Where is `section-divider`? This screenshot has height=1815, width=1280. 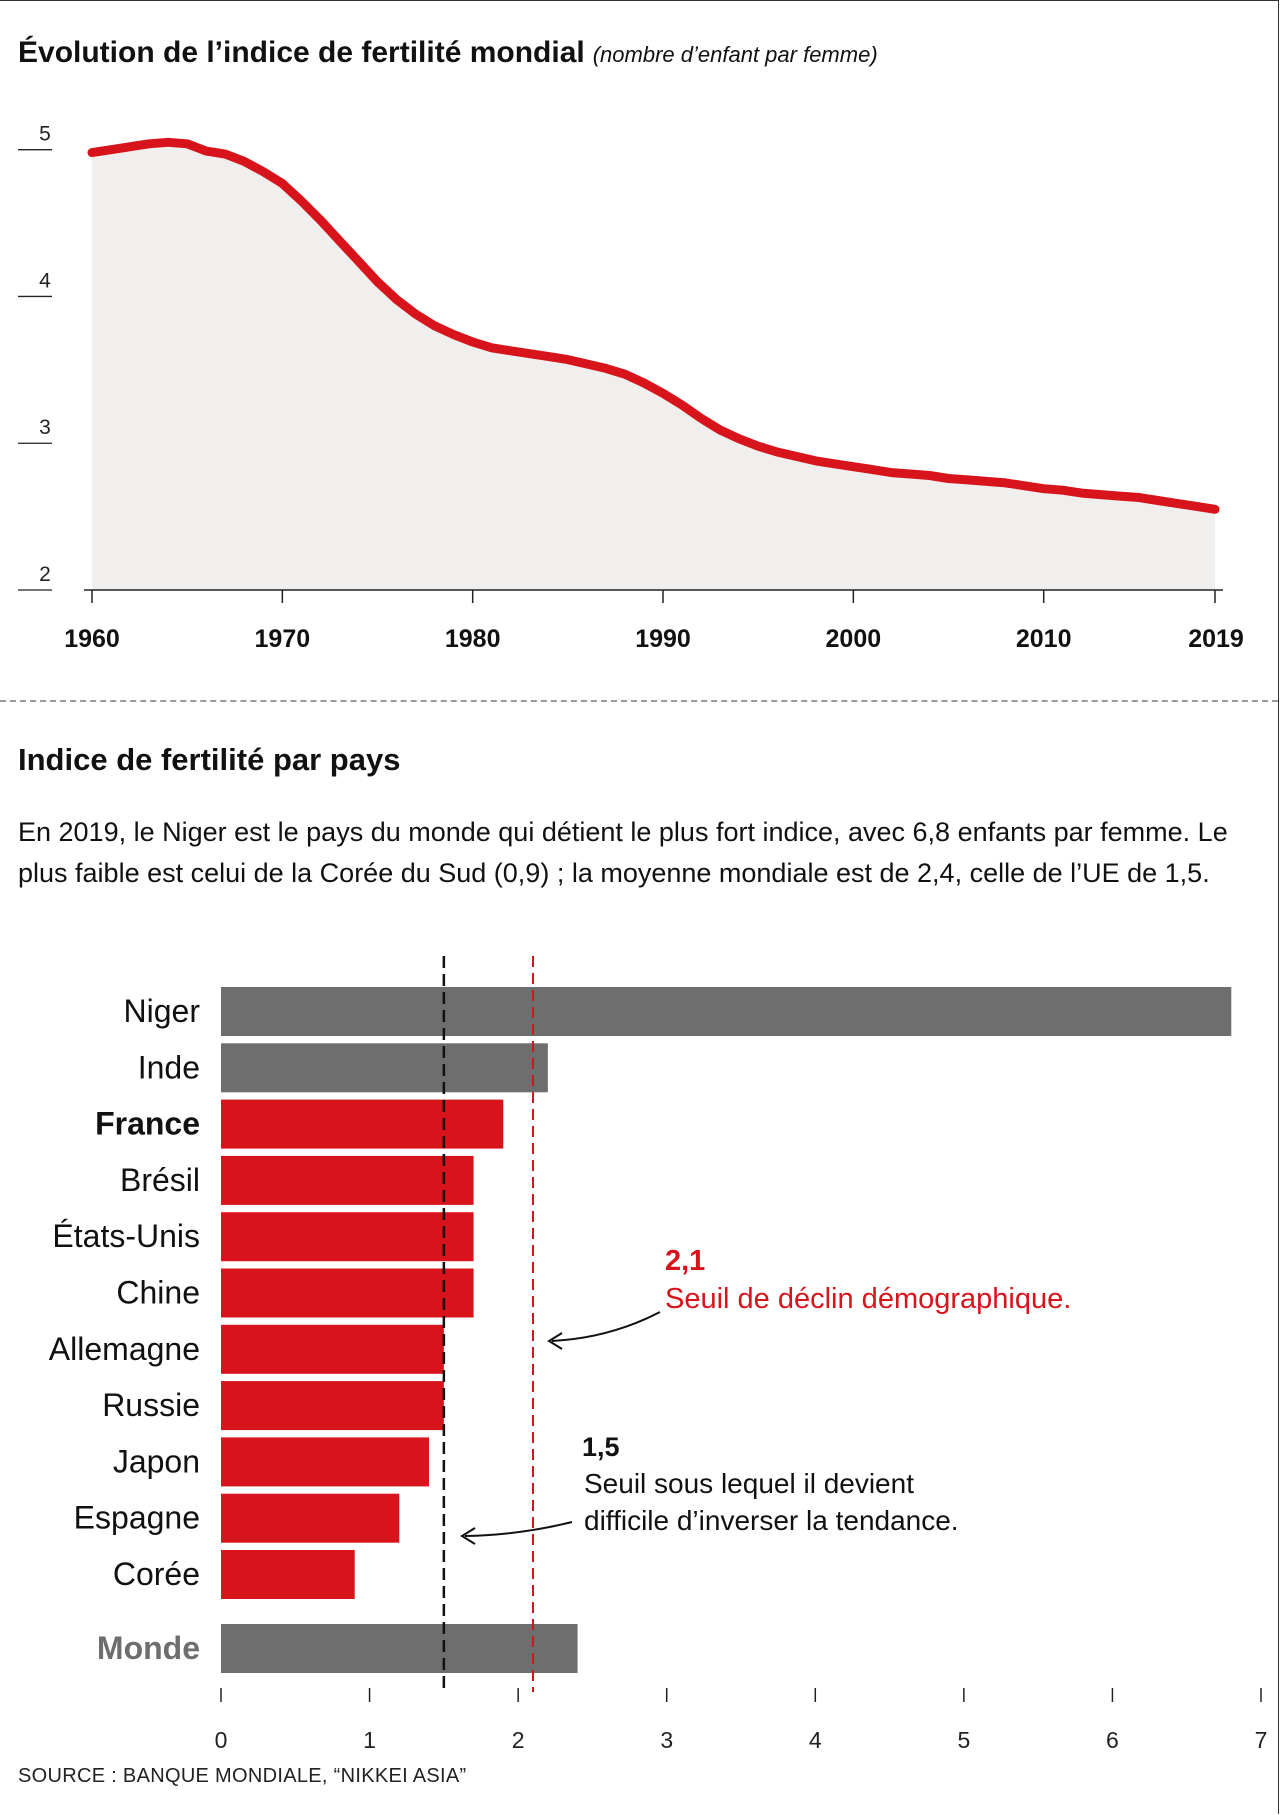 section-divider is located at coordinates (639, 701).